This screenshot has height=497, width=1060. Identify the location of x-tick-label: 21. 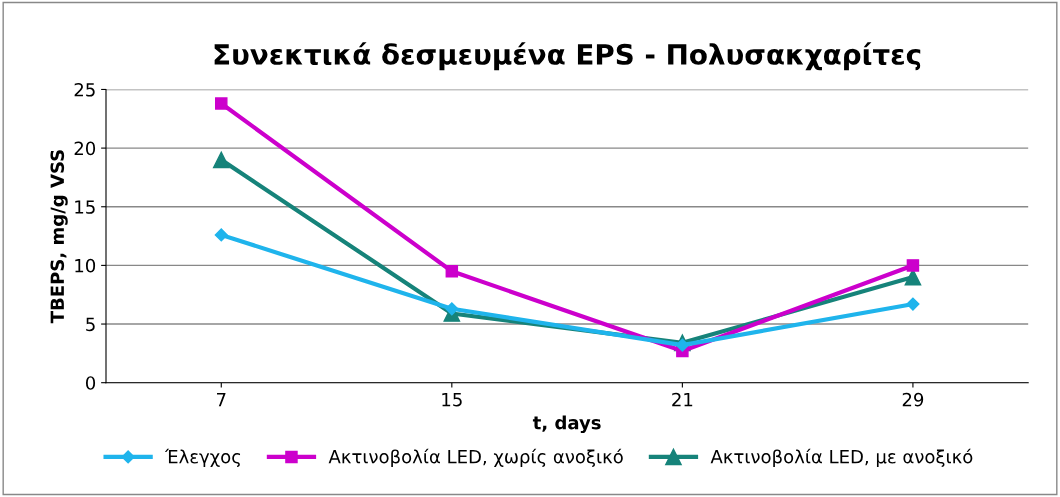
(682, 399).